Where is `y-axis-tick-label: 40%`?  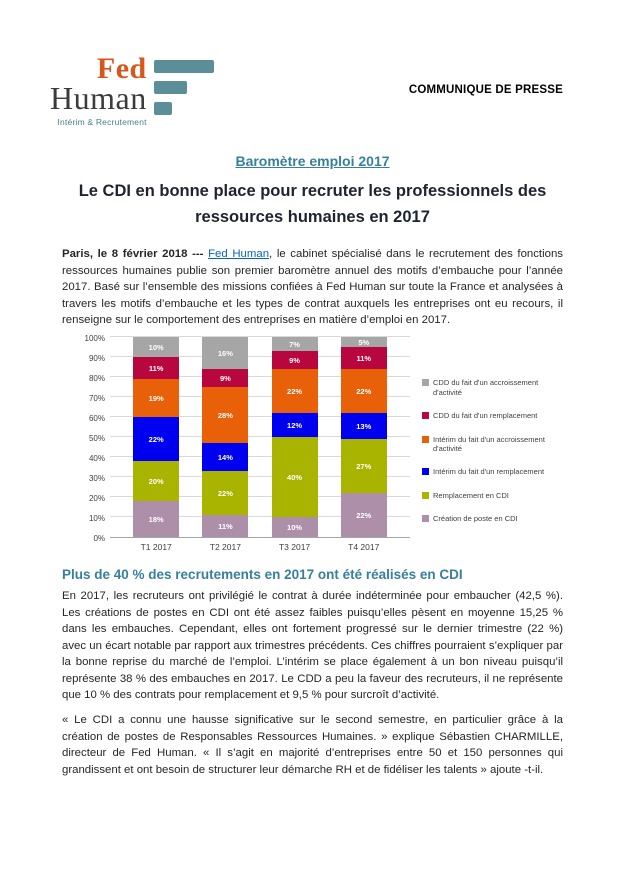
y-axis-tick-label: 40% is located at coordinates (96, 459).